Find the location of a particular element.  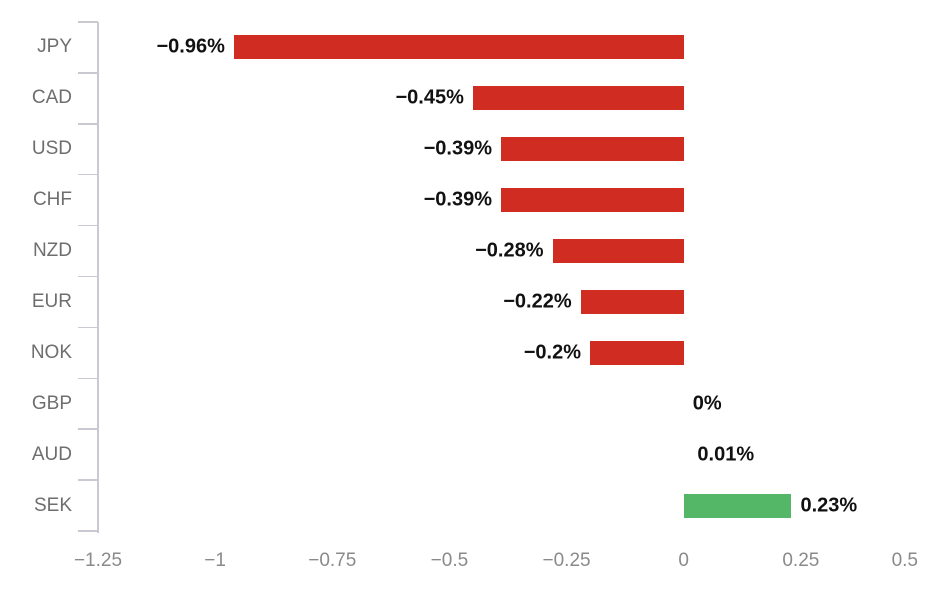

y-axis-label-gbp: GBP is located at coordinates (51, 403).